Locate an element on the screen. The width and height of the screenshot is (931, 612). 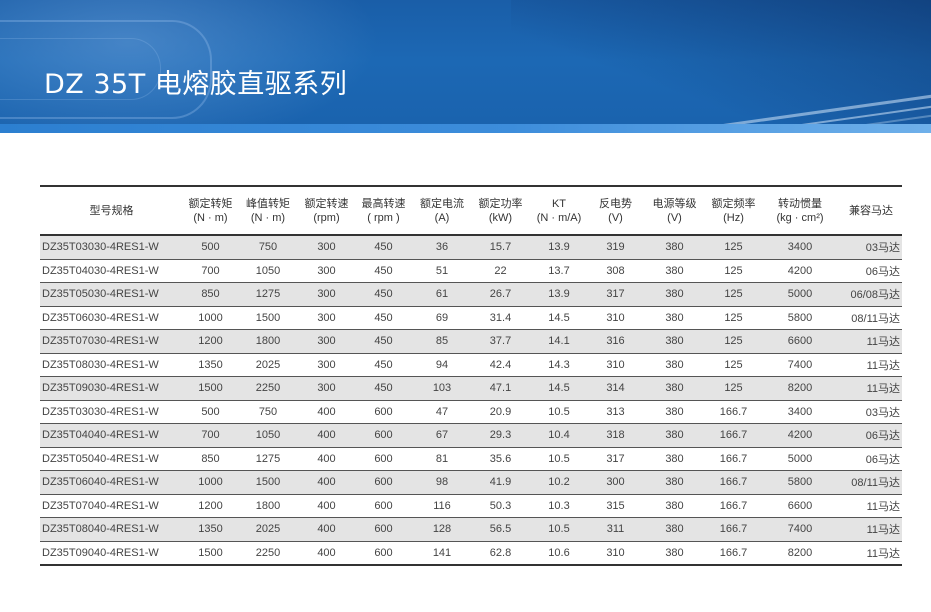
table-cell: 94 is located at coordinates (442, 365).